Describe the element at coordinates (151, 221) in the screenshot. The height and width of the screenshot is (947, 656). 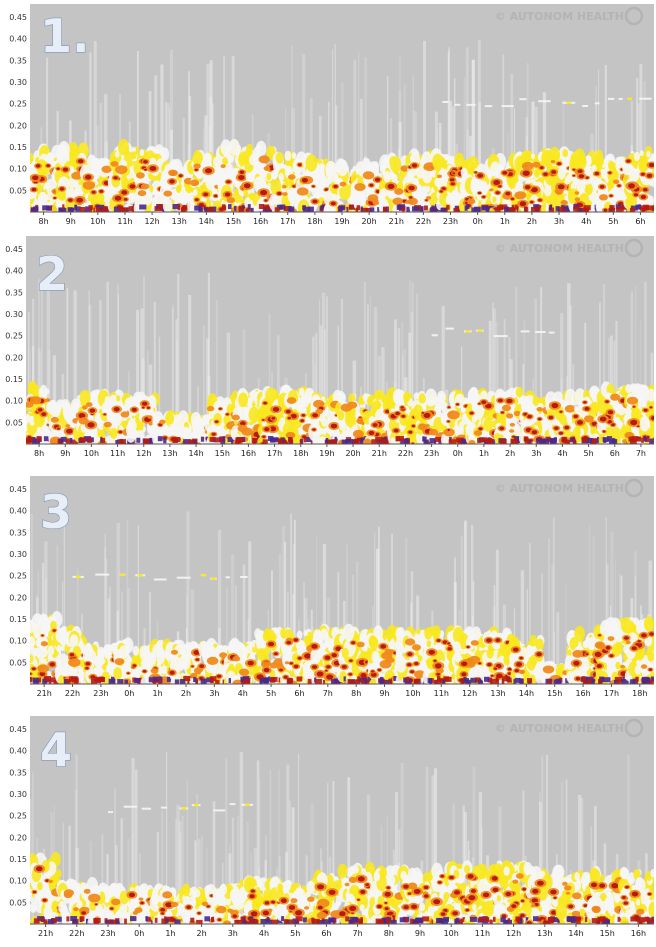
I see `x-tick-label: 12h` at that location.